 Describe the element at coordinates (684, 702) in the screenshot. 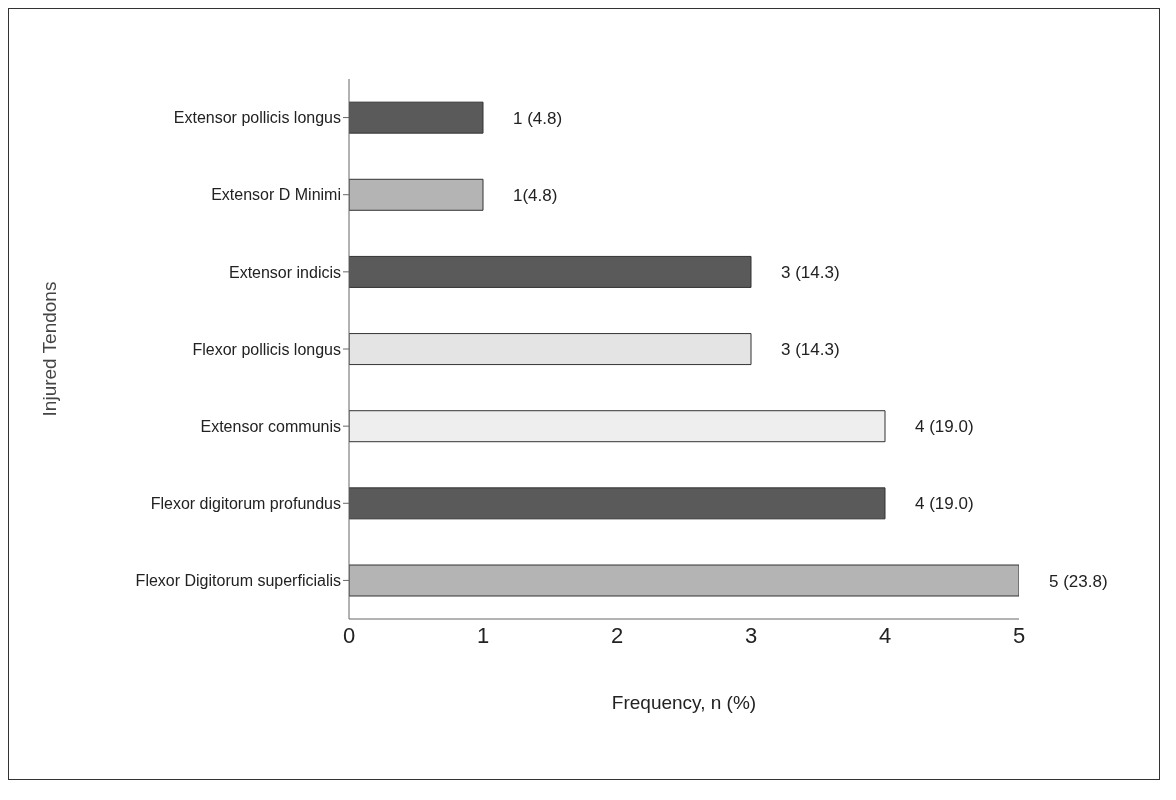

I see `x-axis-title: Frequency, n (%)` at that location.